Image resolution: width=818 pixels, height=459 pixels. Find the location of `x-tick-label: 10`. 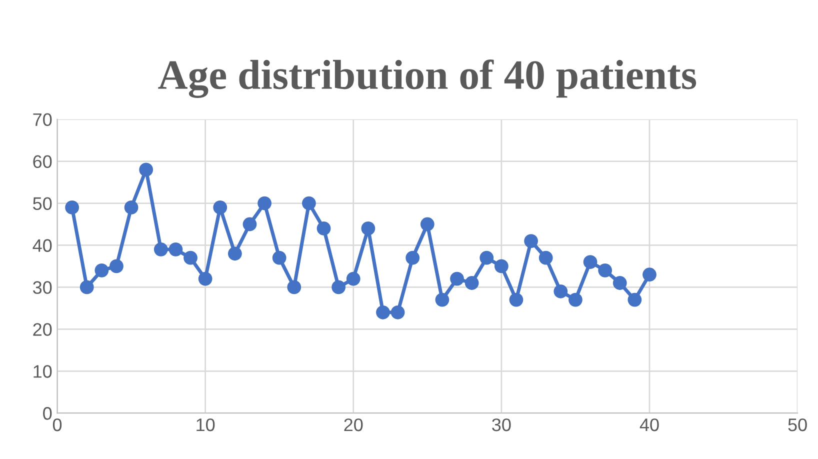

x-tick-label: 10 is located at coordinates (205, 425).